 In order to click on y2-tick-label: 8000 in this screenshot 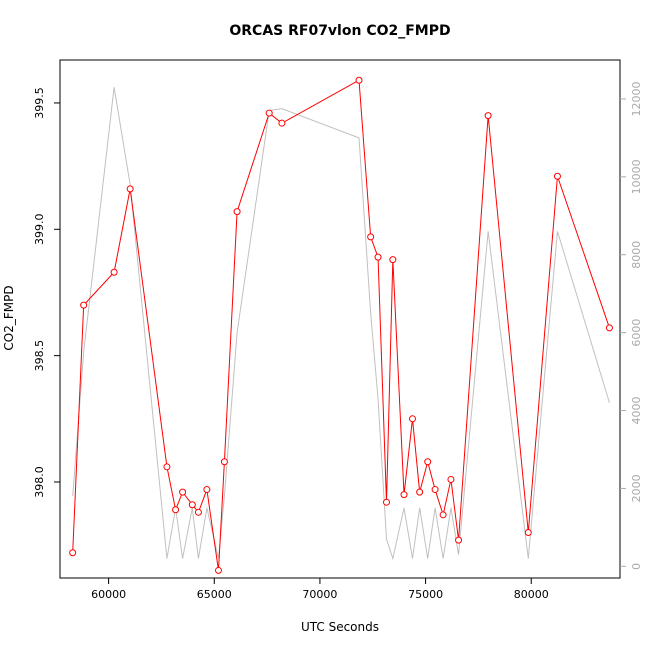, I will do `click(636, 255)`.